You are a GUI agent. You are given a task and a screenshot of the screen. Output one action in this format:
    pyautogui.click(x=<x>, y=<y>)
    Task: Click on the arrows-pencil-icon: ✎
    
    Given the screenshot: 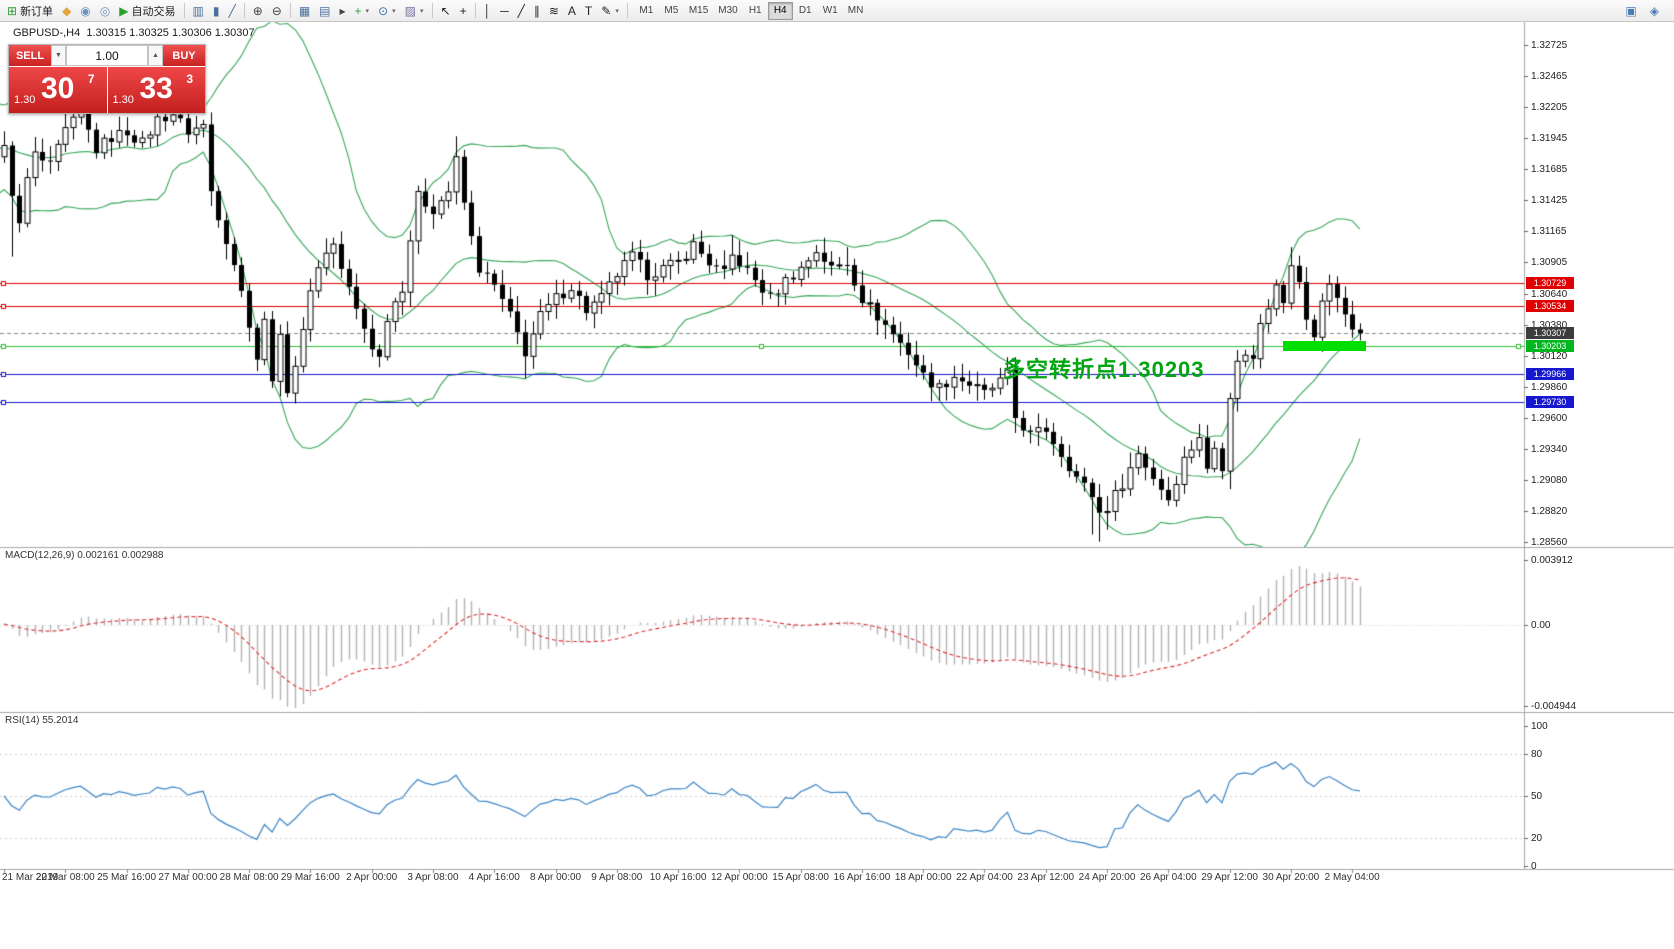 What is the action you would take?
    pyautogui.click(x=606, y=10)
    